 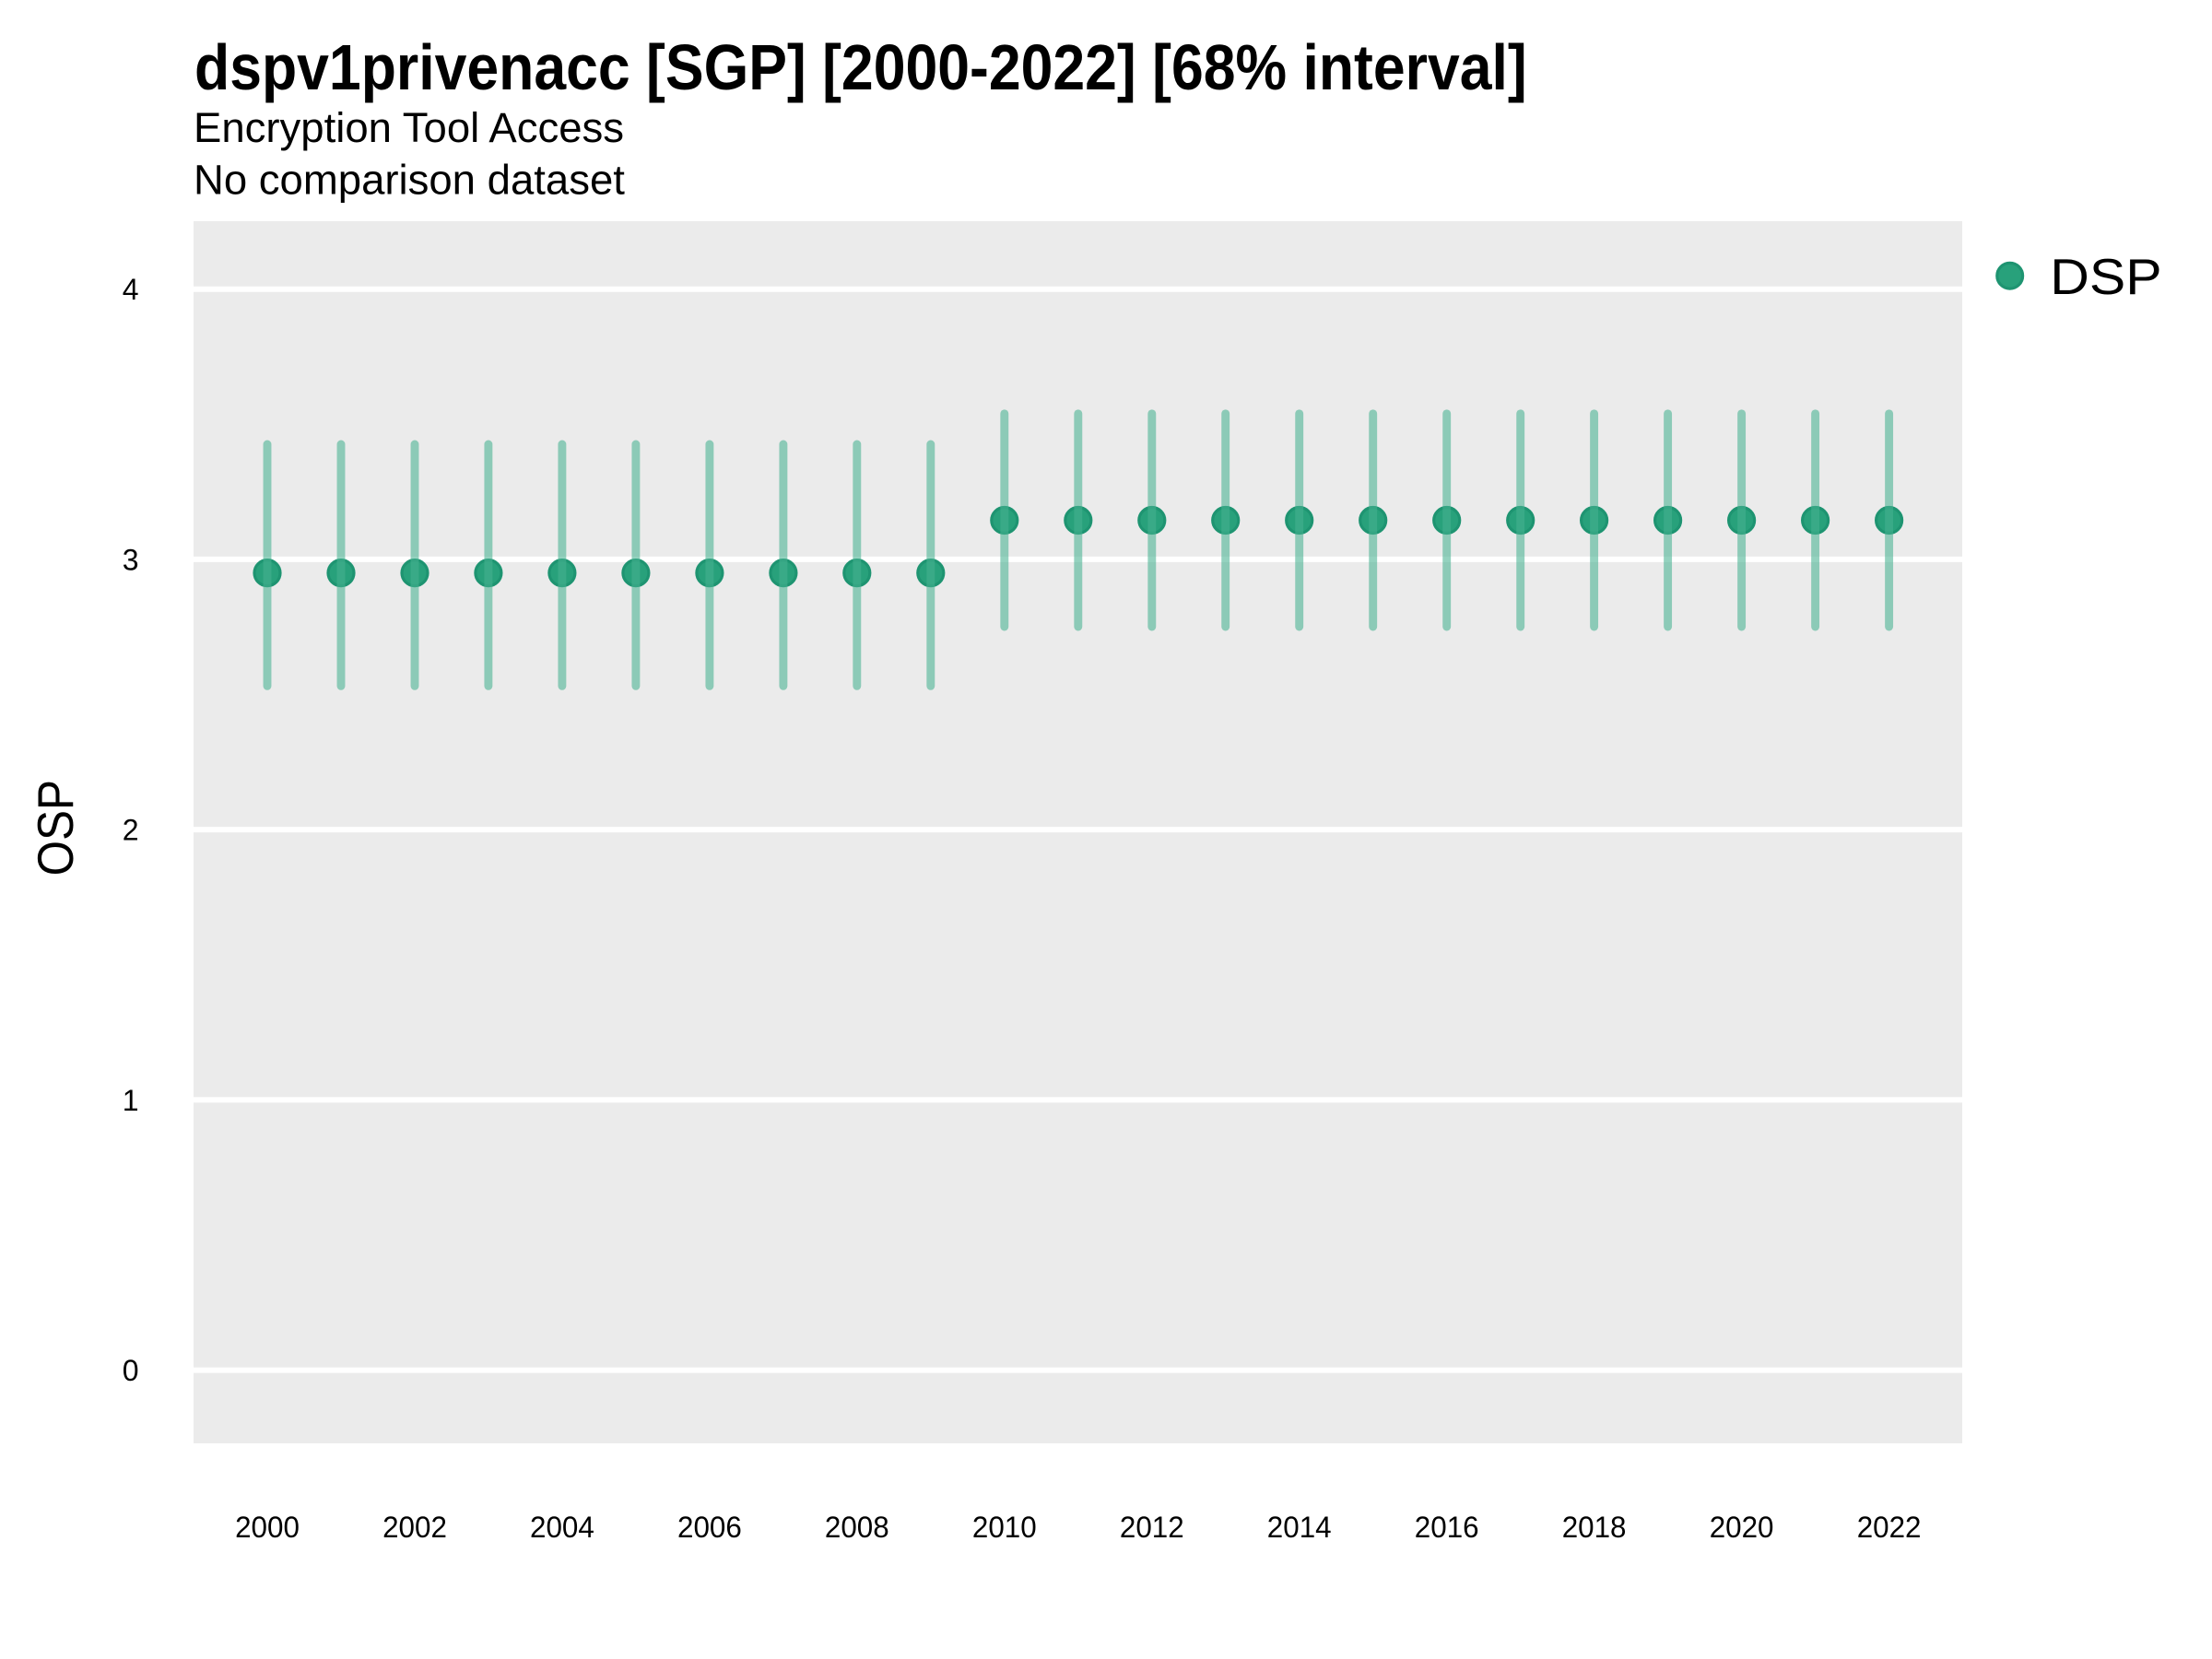 What do you see at coordinates (1889, 1527) in the screenshot?
I see `svg-text: 2022` at bounding box center [1889, 1527].